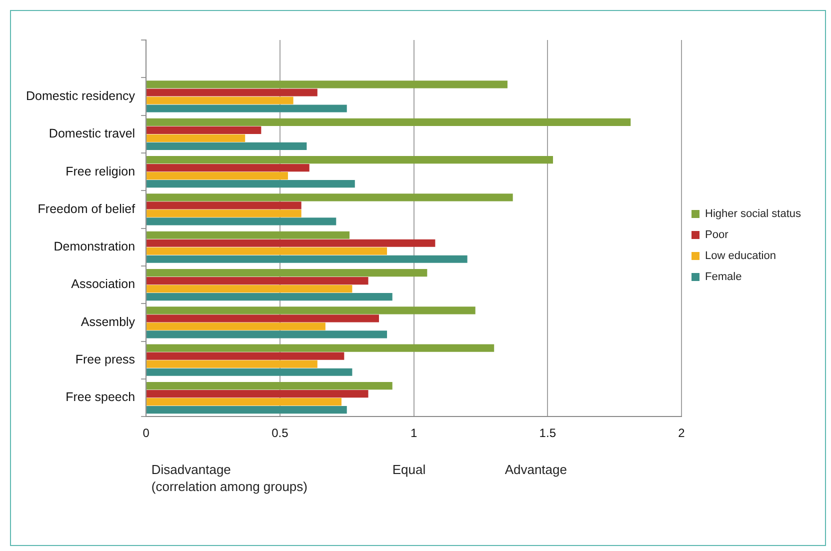 Image resolution: width=831 pixels, height=551 pixels. What do you see at coordinates (105, 359) in the screenshot?
I see `y-tick-label: Free press` at bounding box center [105, 359].